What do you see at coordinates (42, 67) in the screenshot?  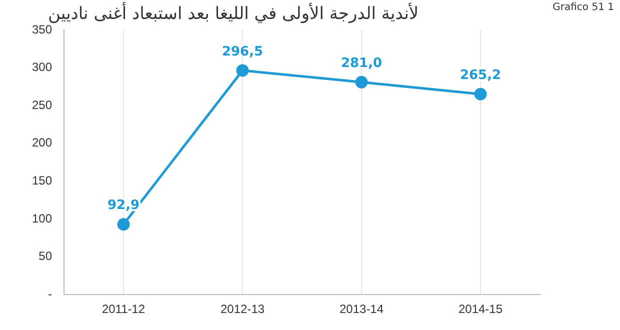 I see `y-tick-label: 300` at bounding box center [42, 67].